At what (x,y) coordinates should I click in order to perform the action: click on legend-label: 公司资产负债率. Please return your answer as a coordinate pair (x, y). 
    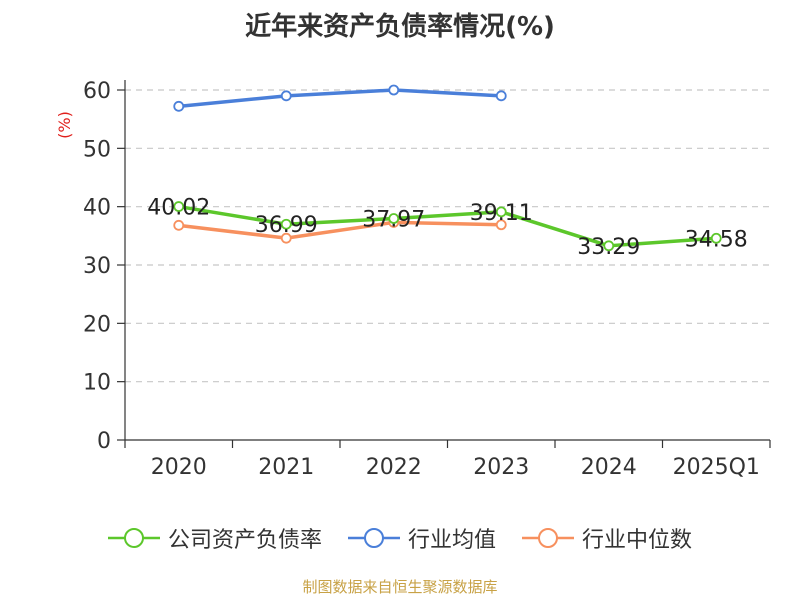
    Looking at the image, I should click on (244, 540).